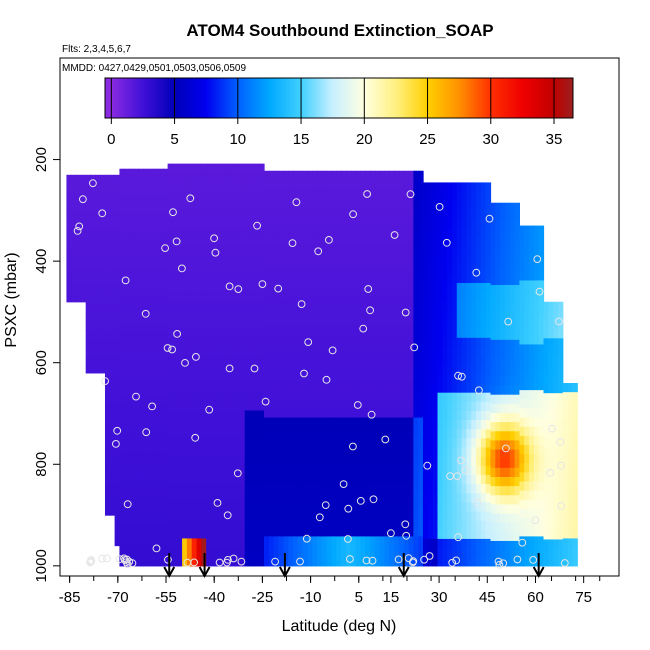 The height and width of the screenshot is (650, 650). Describe the element at coordinates (96, 49) in the screenshot. I see `flights-annotation: Flts: 2,3,4,5,6,7` at that location.